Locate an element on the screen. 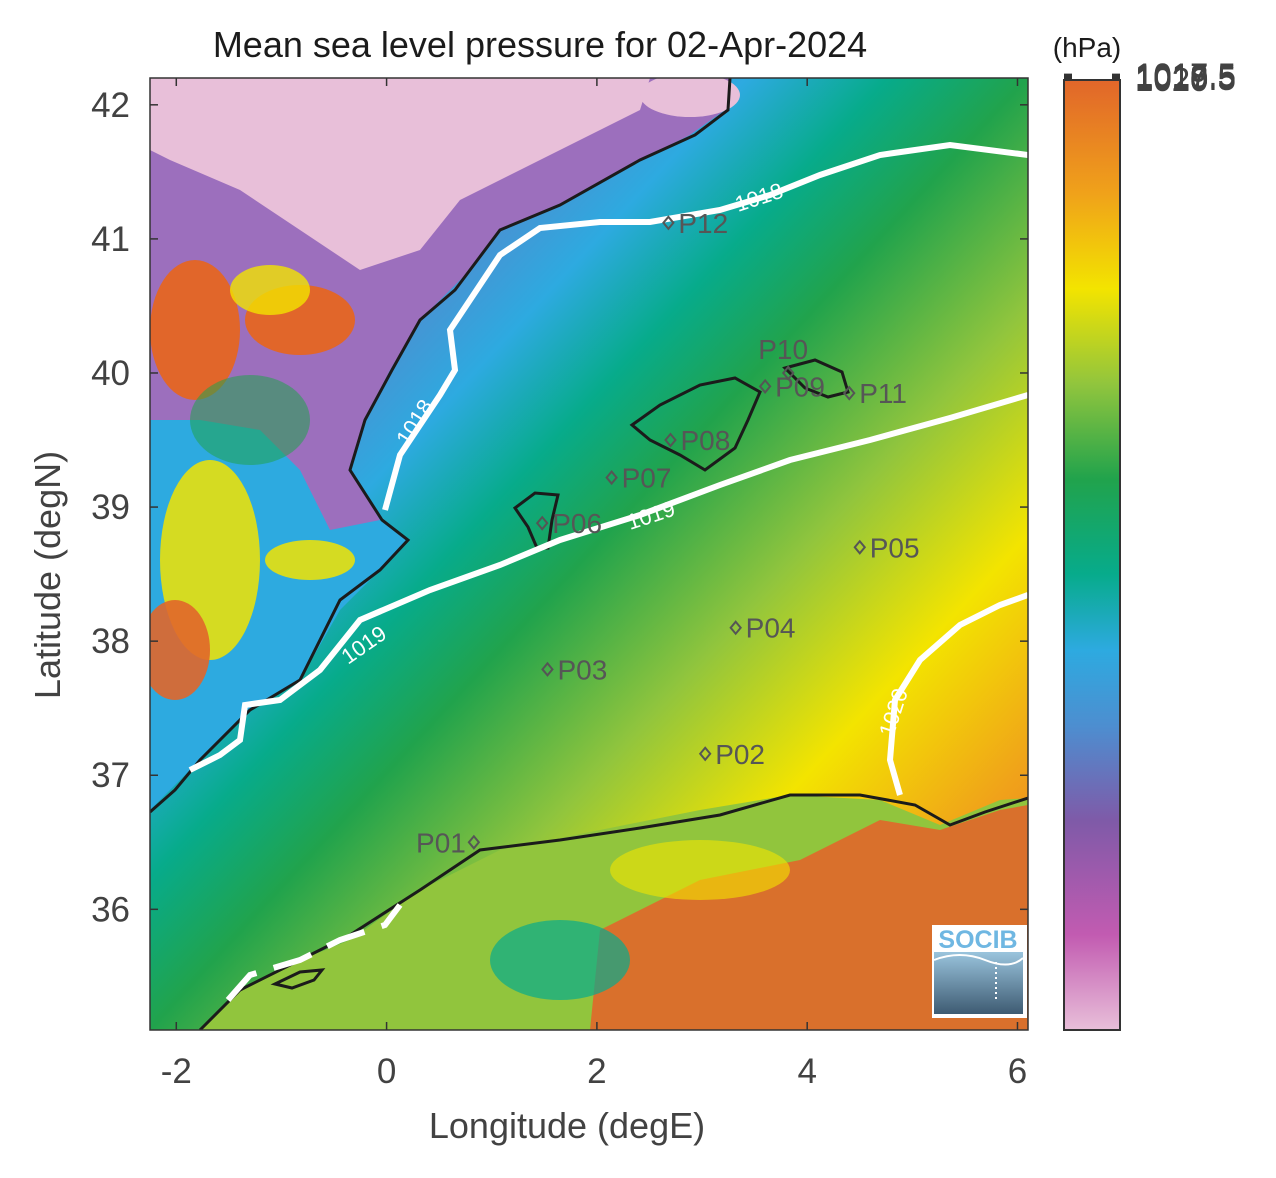 This screenshot has height=1178, width=1276. logo-wave-panel is located at coordinates (978, 983).